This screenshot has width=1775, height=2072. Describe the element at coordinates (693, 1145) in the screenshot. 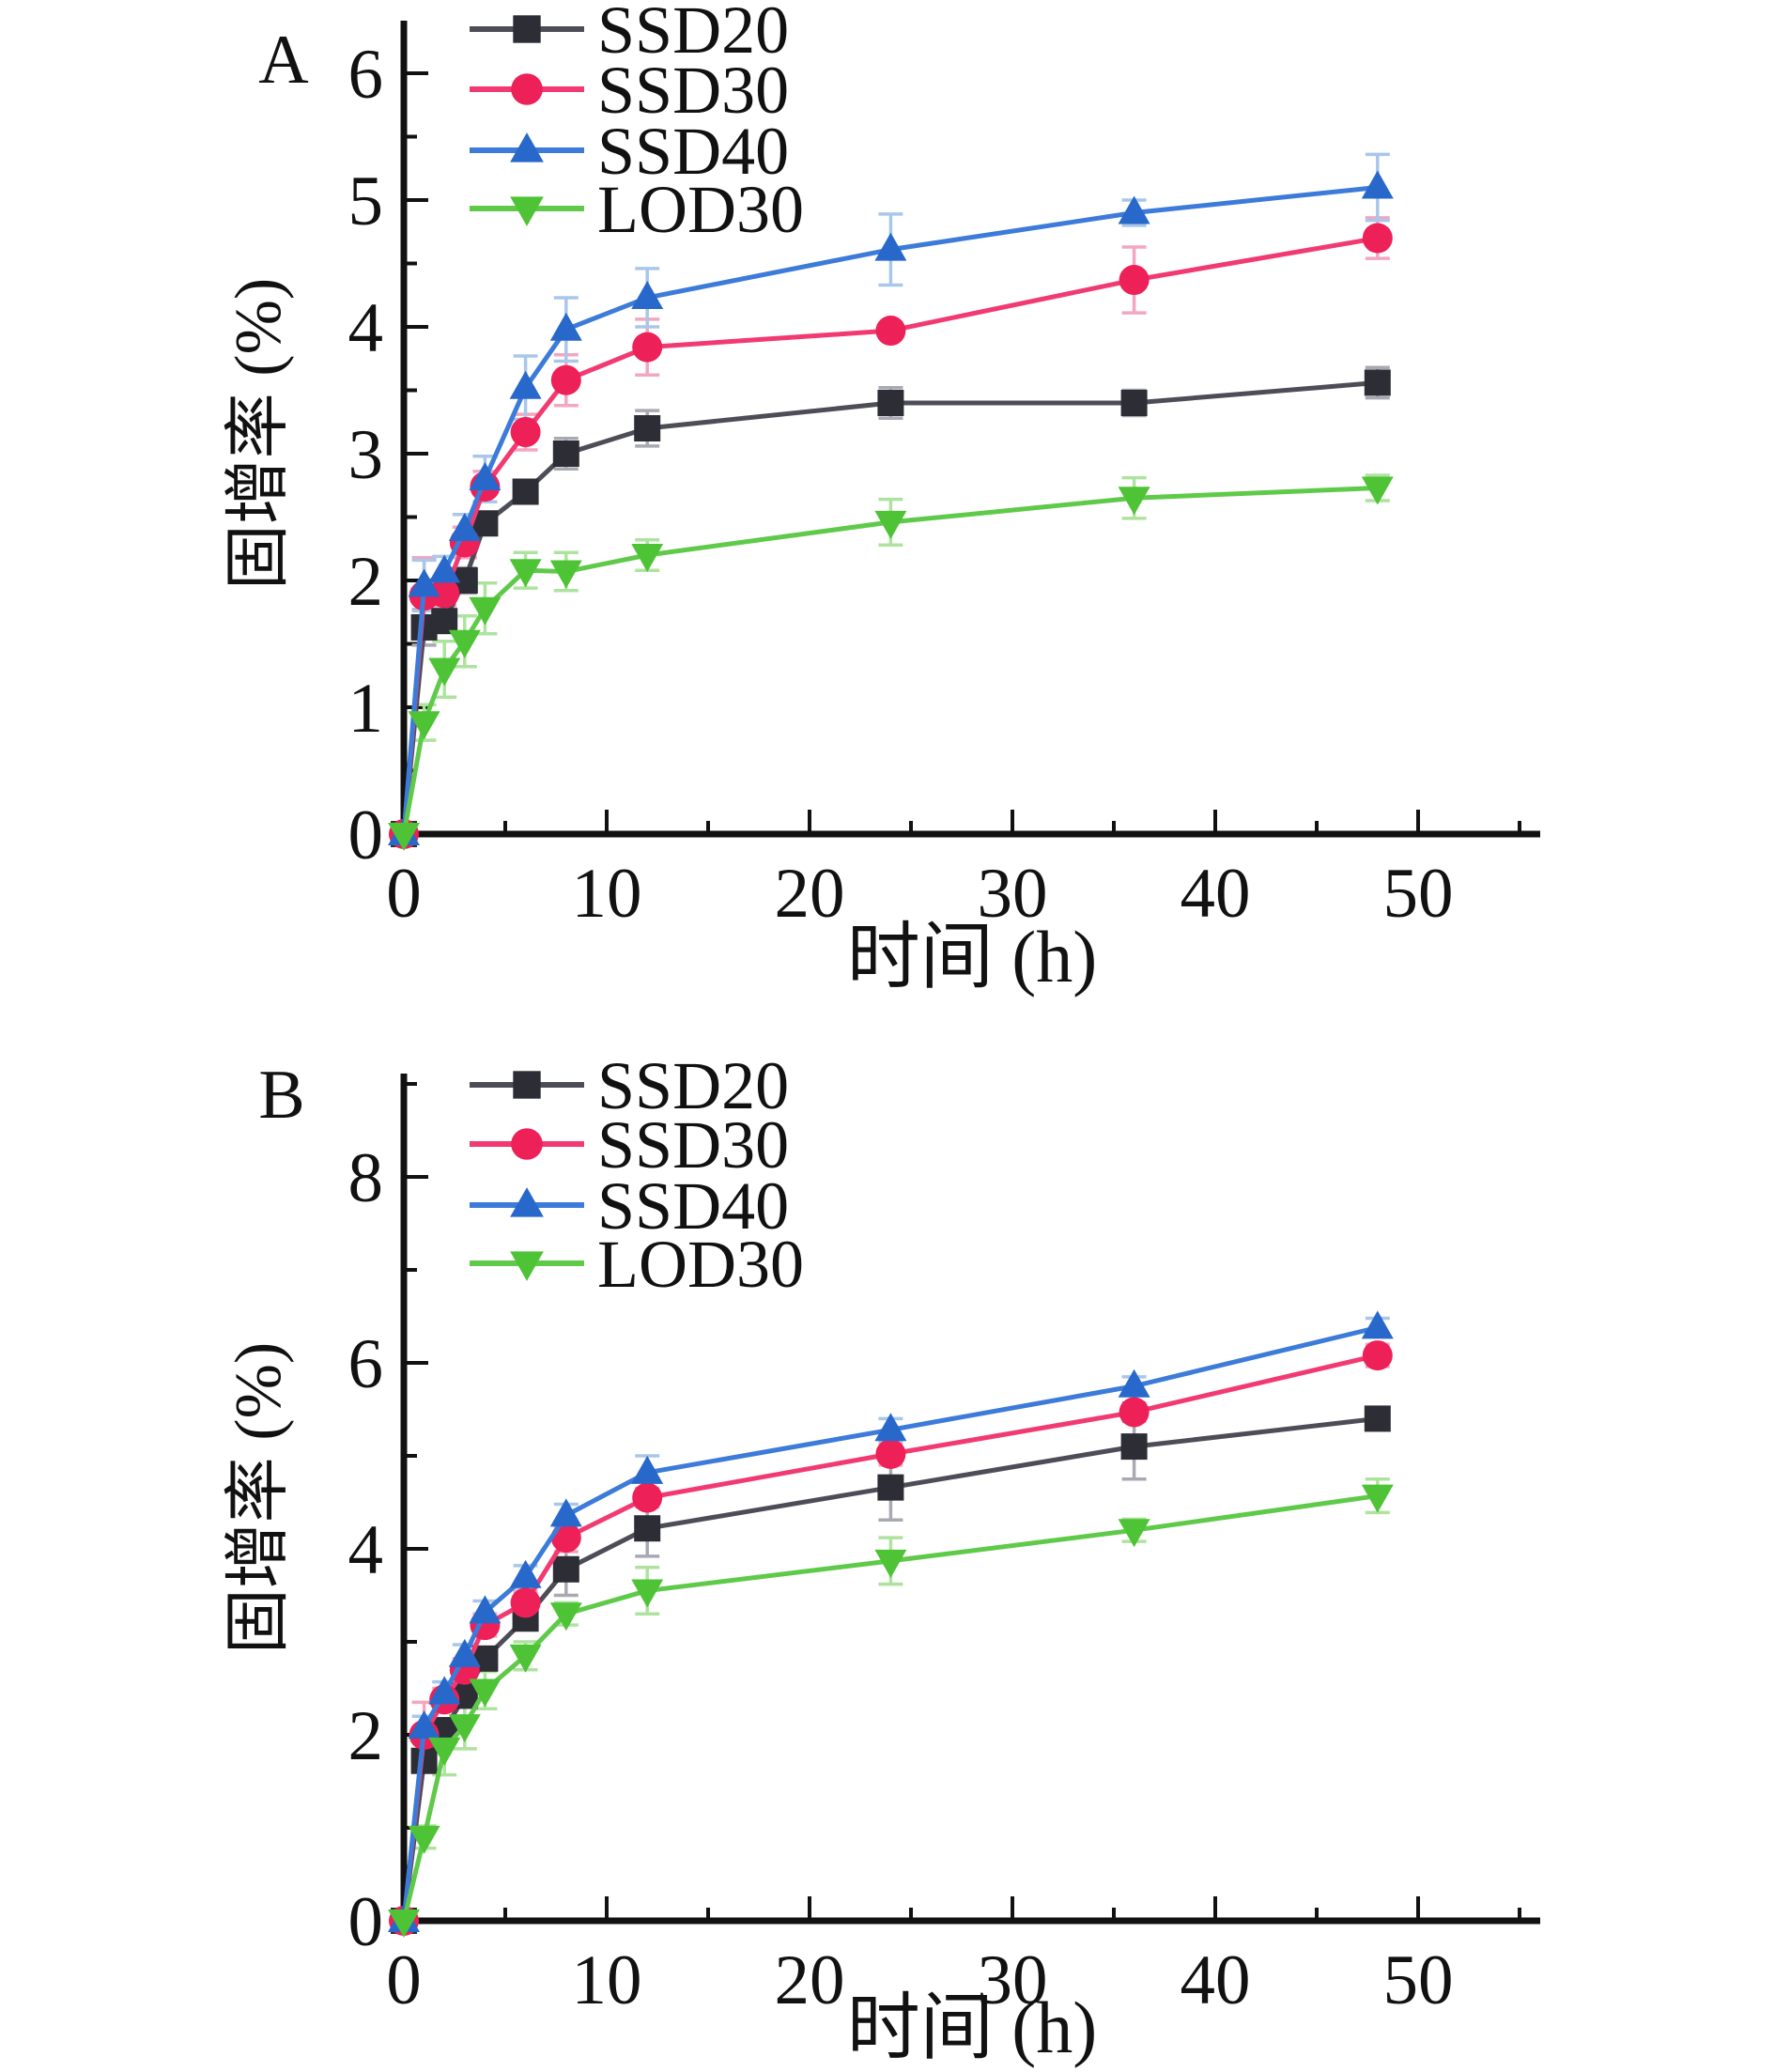

I see `legend-label: SSD30` at that location.